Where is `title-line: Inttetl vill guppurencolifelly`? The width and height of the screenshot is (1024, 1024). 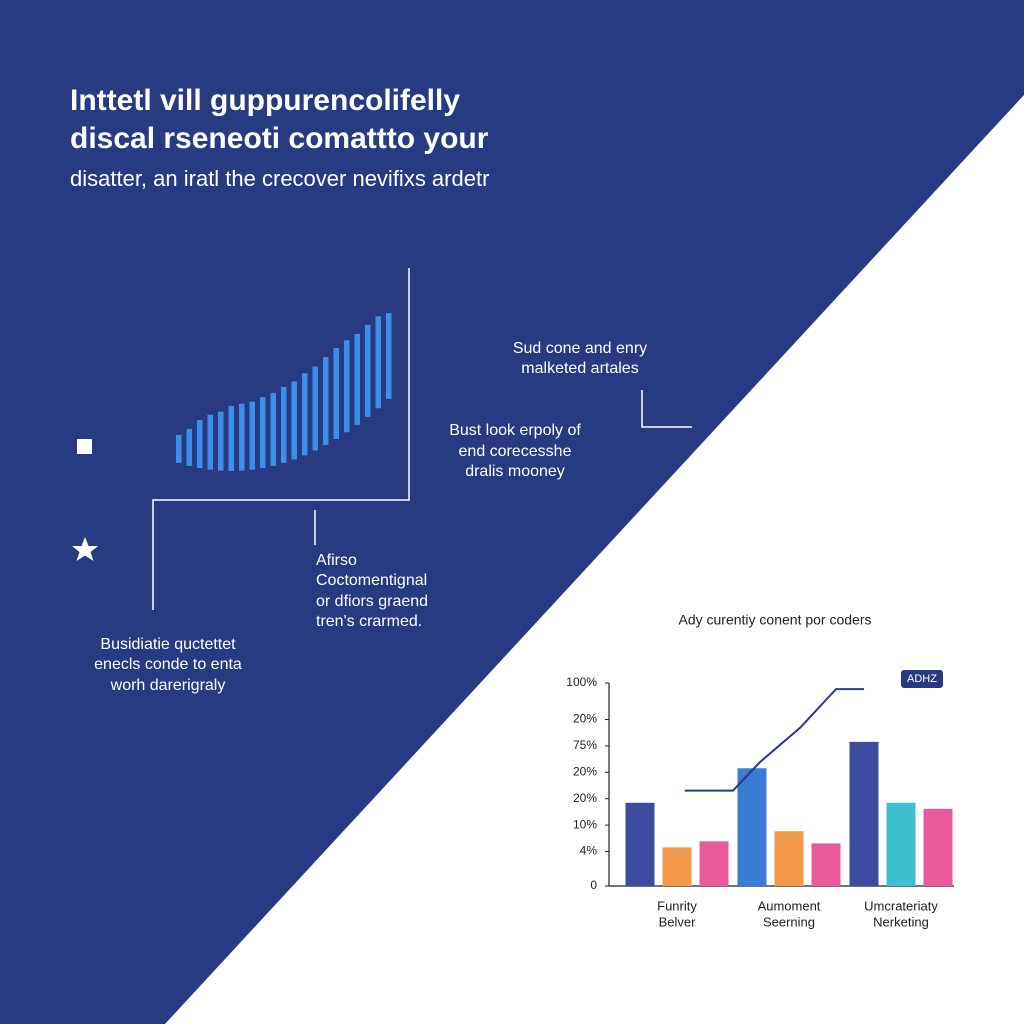 title-line: Inttetl vill guppurencolifelly is located at coordinates (265, 100).